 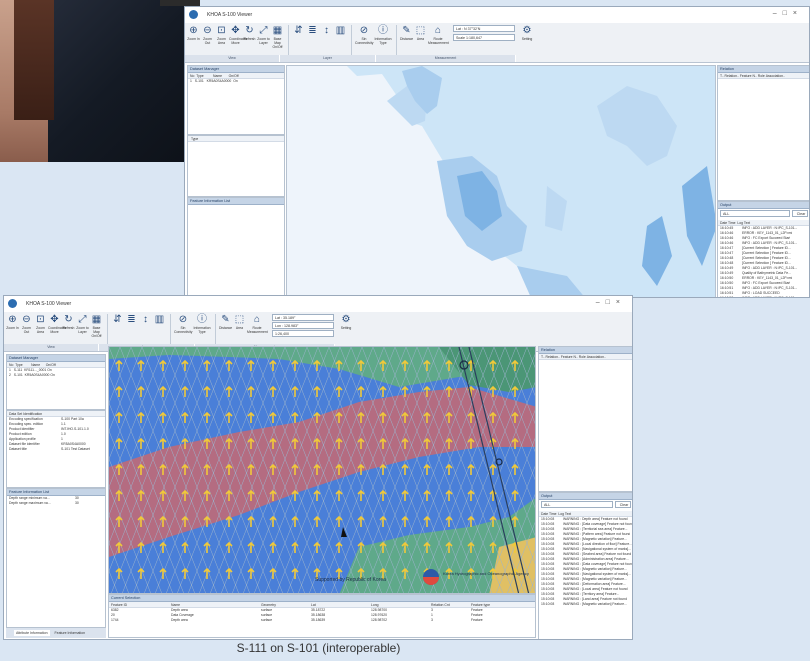 I want to click on log-filter-select: ALL, so click(x=755, y=213).